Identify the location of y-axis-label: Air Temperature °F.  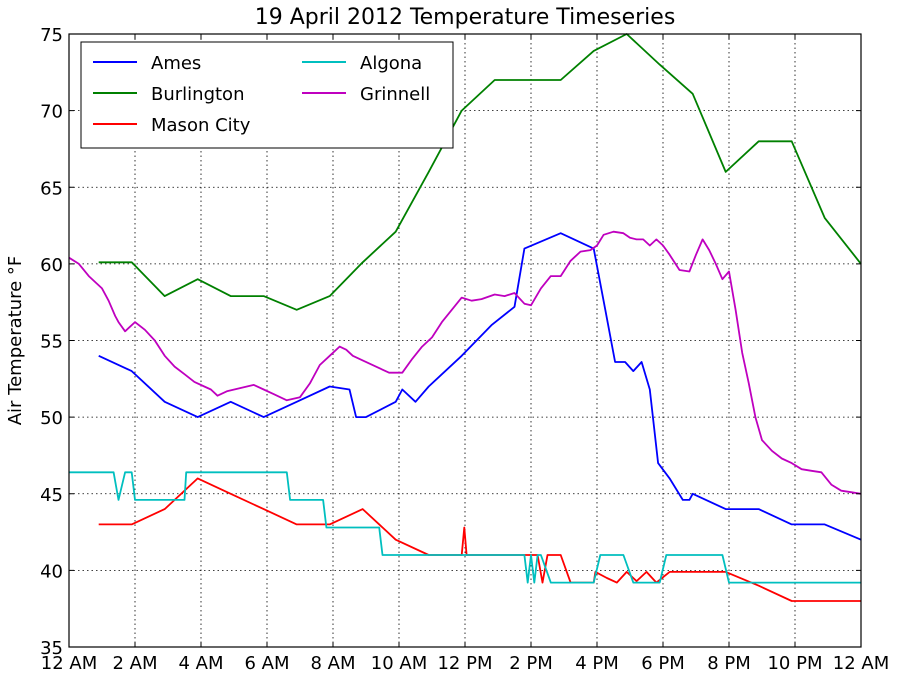
(15, 341).